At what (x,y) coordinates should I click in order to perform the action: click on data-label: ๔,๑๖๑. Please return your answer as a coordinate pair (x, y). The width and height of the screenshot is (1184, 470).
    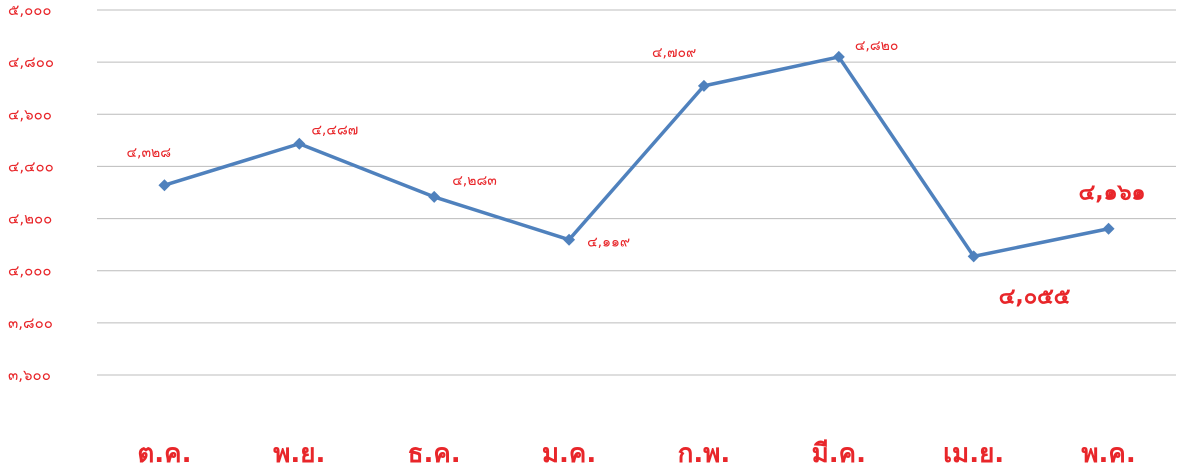
    Looking at the image, I should click on (1112, 193).